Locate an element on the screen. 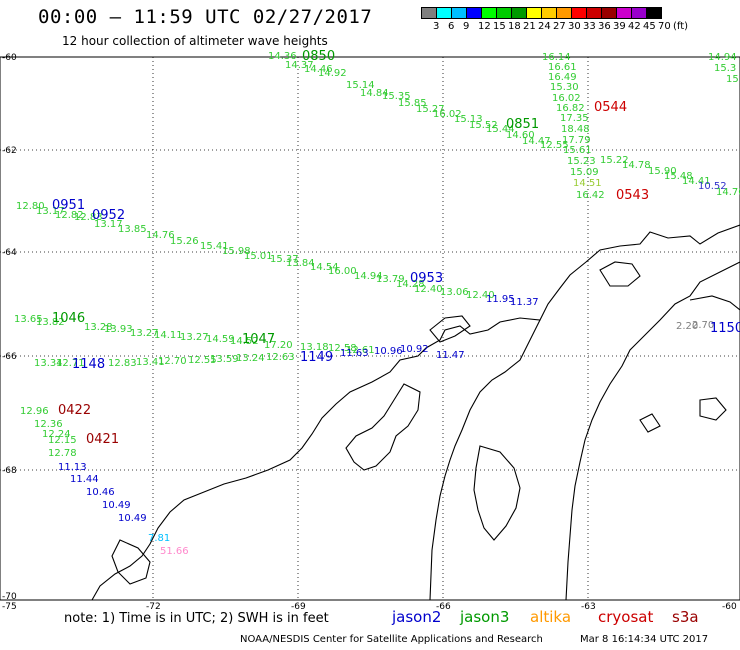 The image size is (740, 650). legend-label: 42 is located at coordinates (634, 26).